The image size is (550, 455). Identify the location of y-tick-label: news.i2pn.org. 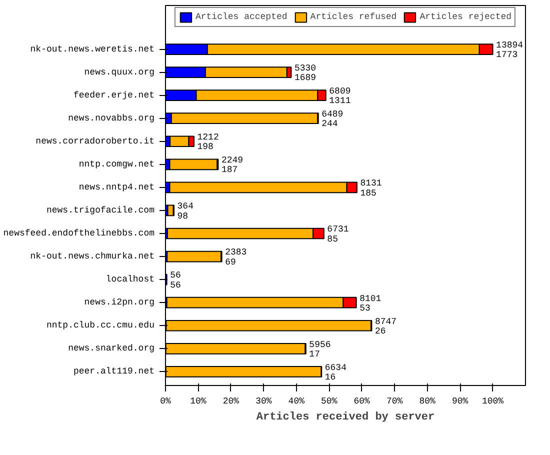
(119, 303).